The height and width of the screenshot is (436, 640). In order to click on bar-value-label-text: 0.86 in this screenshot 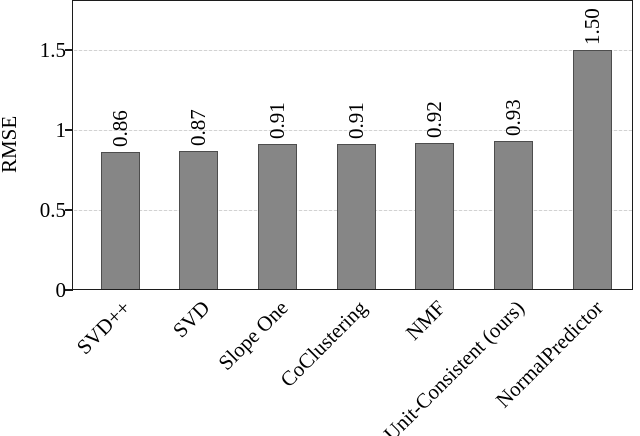, I will do `click(119, 129)`.